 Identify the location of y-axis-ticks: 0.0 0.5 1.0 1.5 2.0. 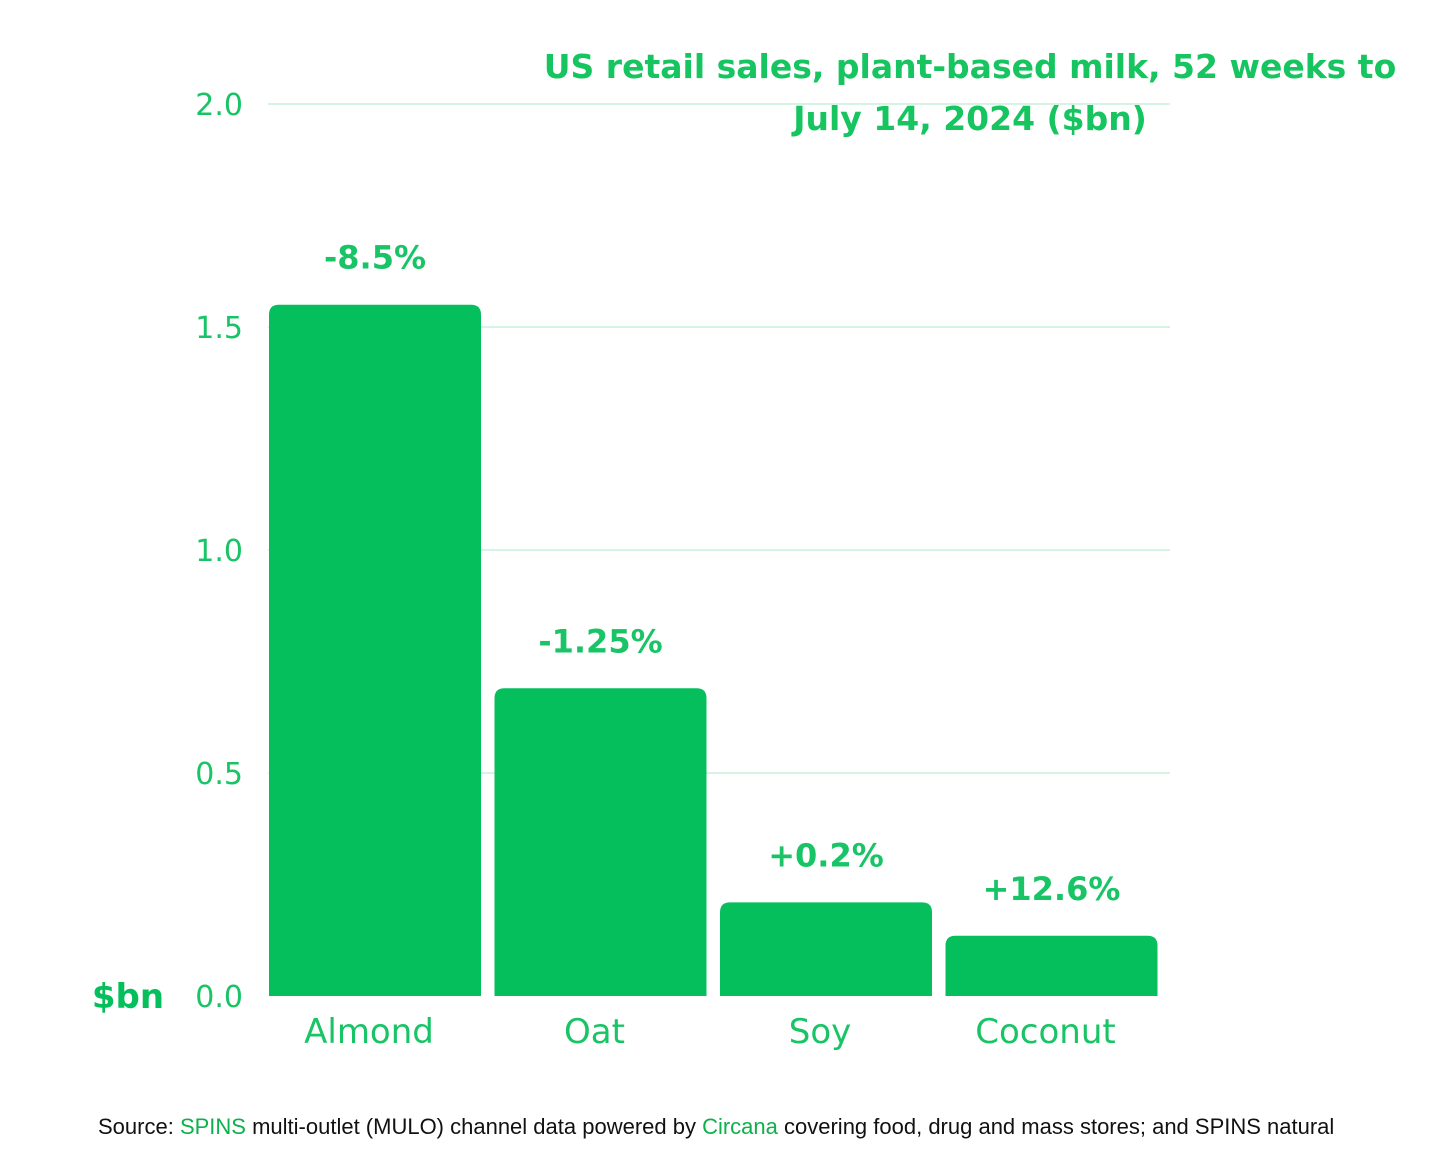
(219, 551).